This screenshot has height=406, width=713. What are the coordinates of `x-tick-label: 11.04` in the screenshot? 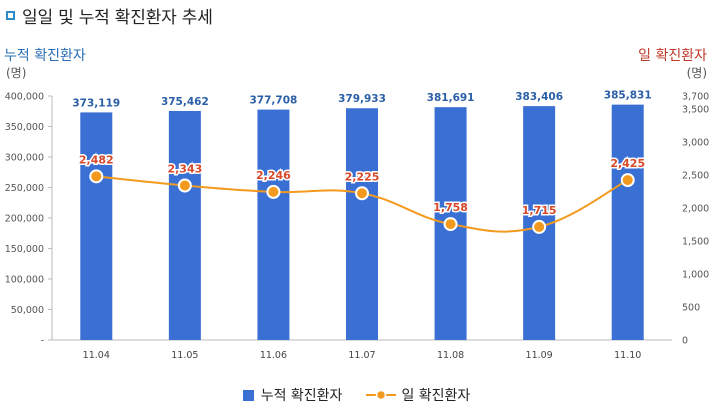 It's located at (96, 355).